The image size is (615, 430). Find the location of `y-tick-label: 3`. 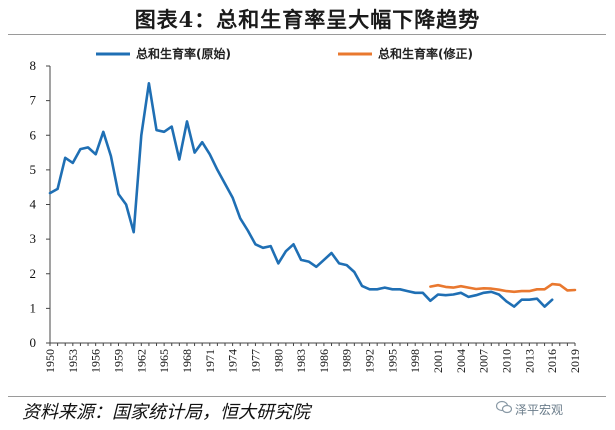

y-tick-label: 3 is located at coordinates (33, 238).